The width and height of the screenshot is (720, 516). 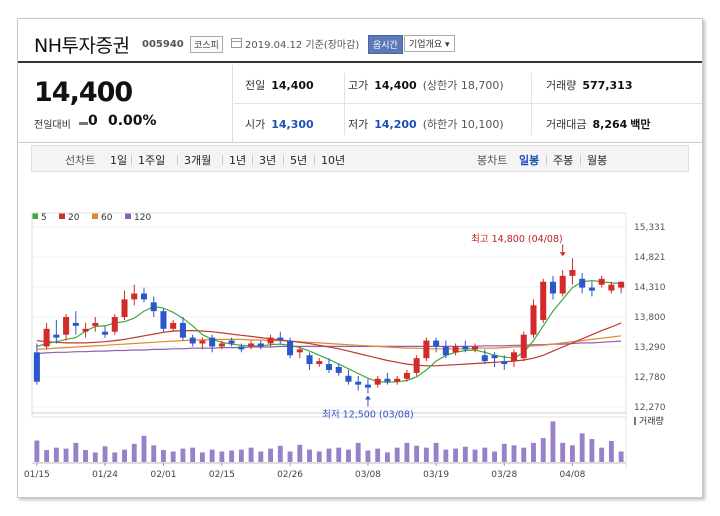 What do you see at coordinates (562, 254) in the screenshot?
I see `high-marker-arrow` at bounding box center [562, 254].